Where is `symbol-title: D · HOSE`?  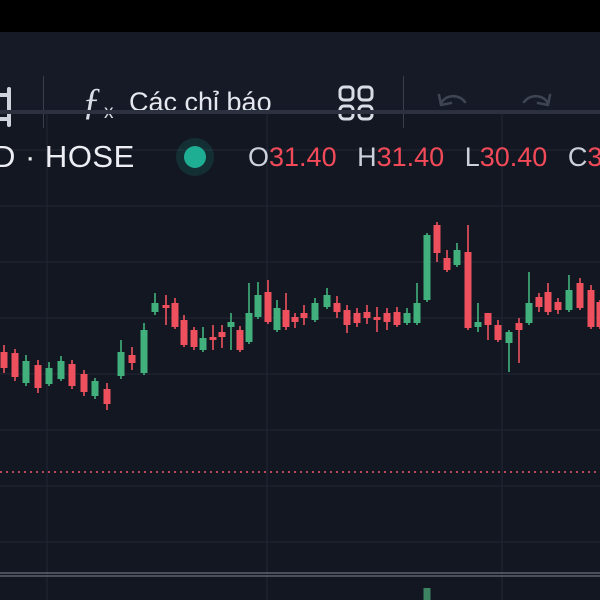
symbol-title: D · HOSE is located at coordinates (67, 156).